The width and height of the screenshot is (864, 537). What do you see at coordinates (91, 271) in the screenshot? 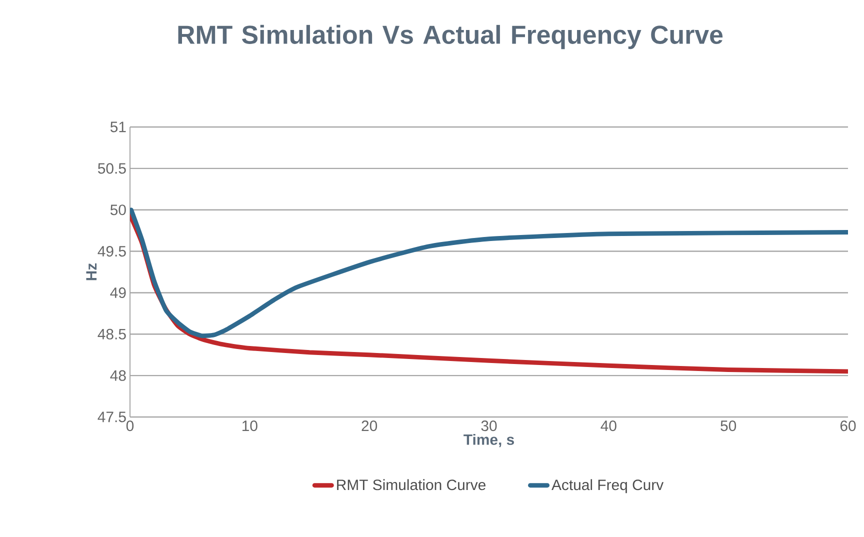
I see `y-axis-title: Hz` at bounding box center [91, 271].